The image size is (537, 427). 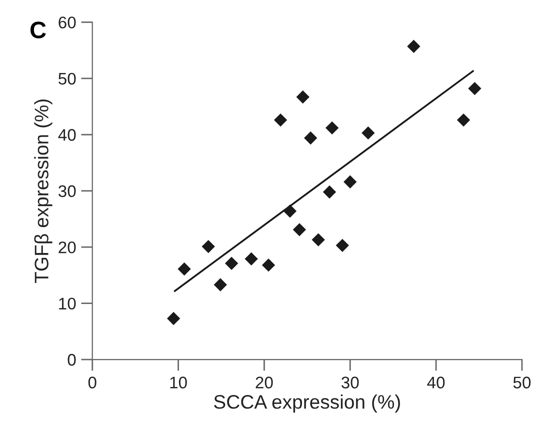 I want to click on x-axis-title: SCCA expression (%), so click(x=307, y=403).